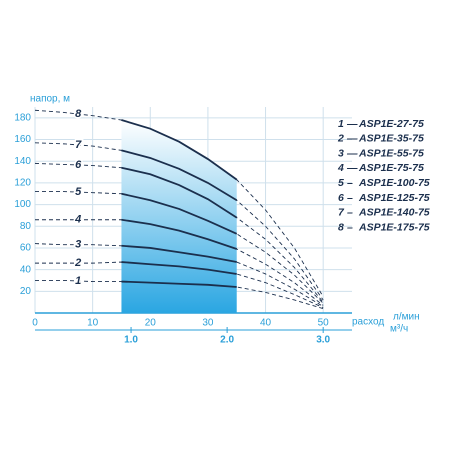 Image resolution: width=450 pixels, height=450 pixels. Describe the element at coordinates (77, 220) in the screenshot. I see `curve-label: 4` at that location.